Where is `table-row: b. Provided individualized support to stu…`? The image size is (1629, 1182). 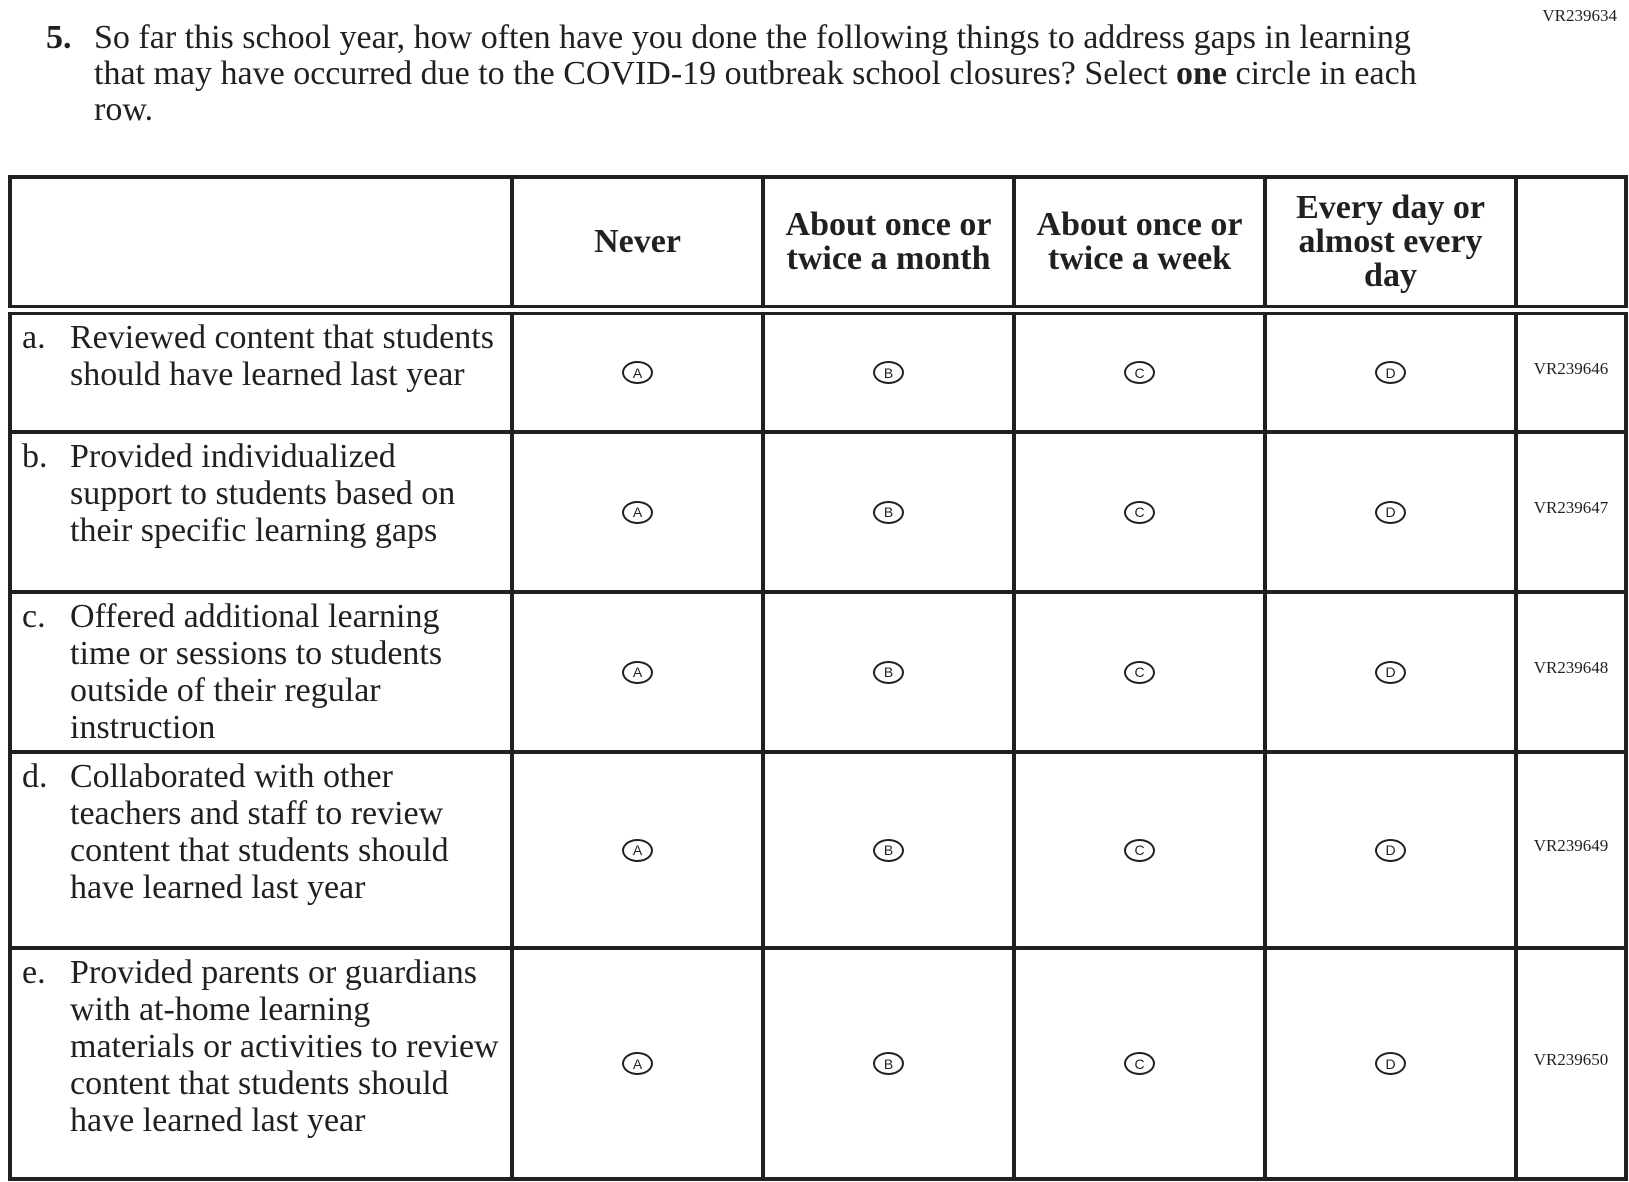 table-row: b. Provided individualized support to stu… is located at coordinates (818, 512).